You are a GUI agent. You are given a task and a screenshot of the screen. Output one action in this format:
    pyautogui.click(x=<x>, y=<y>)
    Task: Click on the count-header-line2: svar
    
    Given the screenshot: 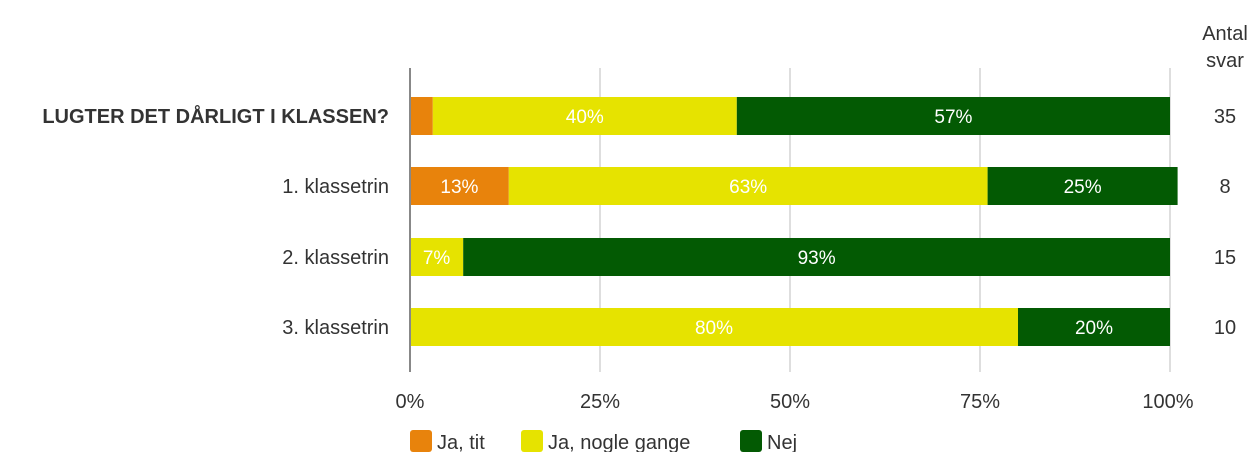 What is the action you would take?
    pyautogui.click(x=1225, y=61)
    